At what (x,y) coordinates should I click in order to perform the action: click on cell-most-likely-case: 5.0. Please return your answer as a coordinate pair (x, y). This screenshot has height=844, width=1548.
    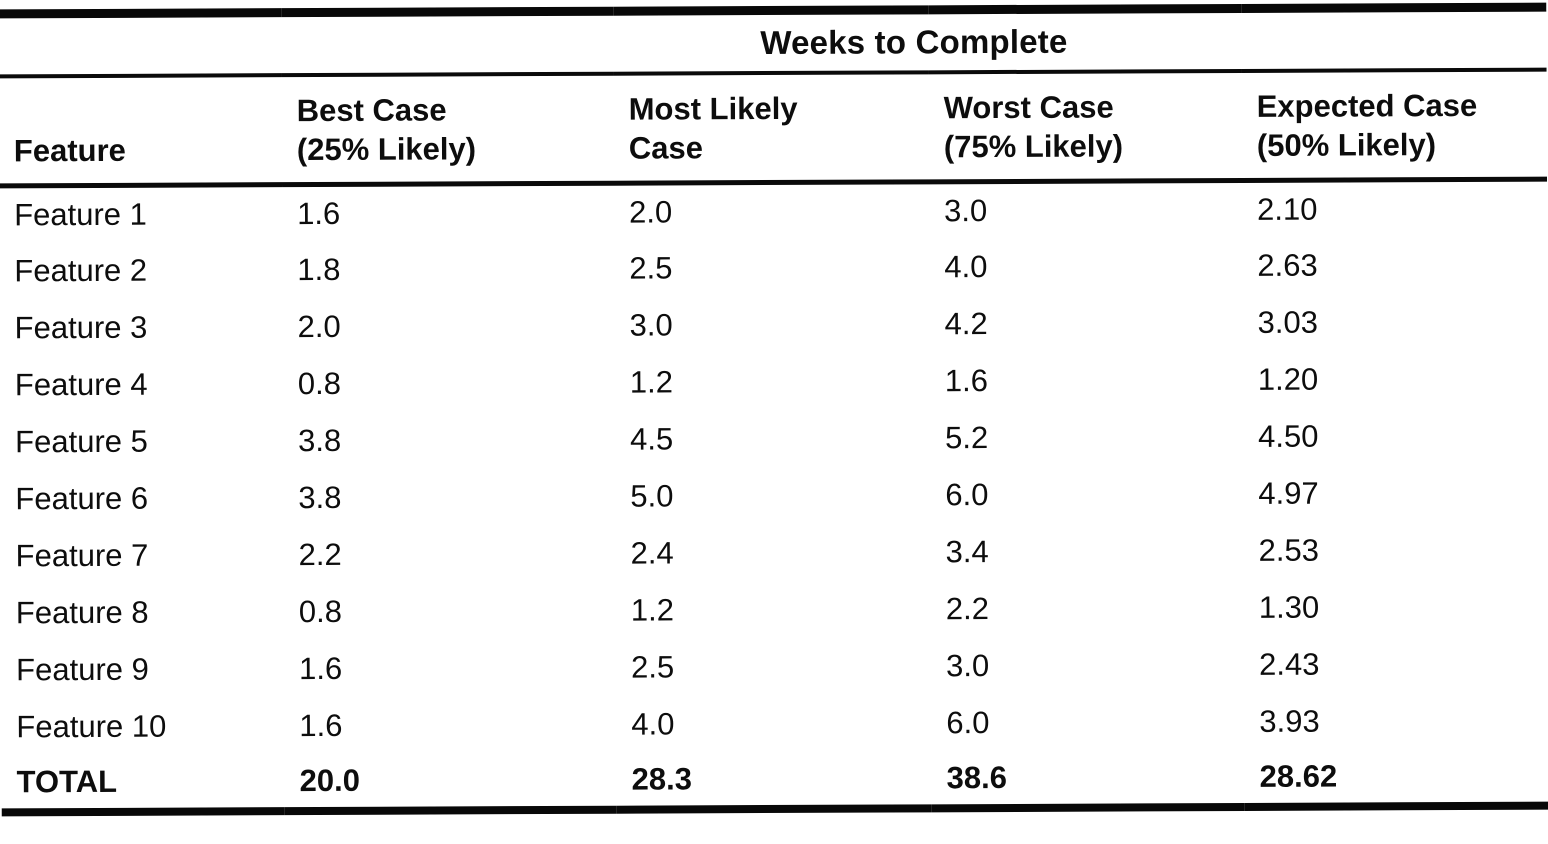
    Looking at the image, I should click on (652, 496).